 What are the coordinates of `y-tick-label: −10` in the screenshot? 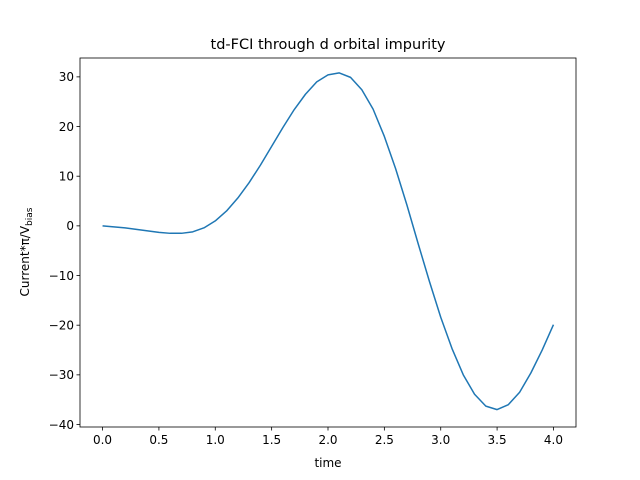 It's located at (61, 276).